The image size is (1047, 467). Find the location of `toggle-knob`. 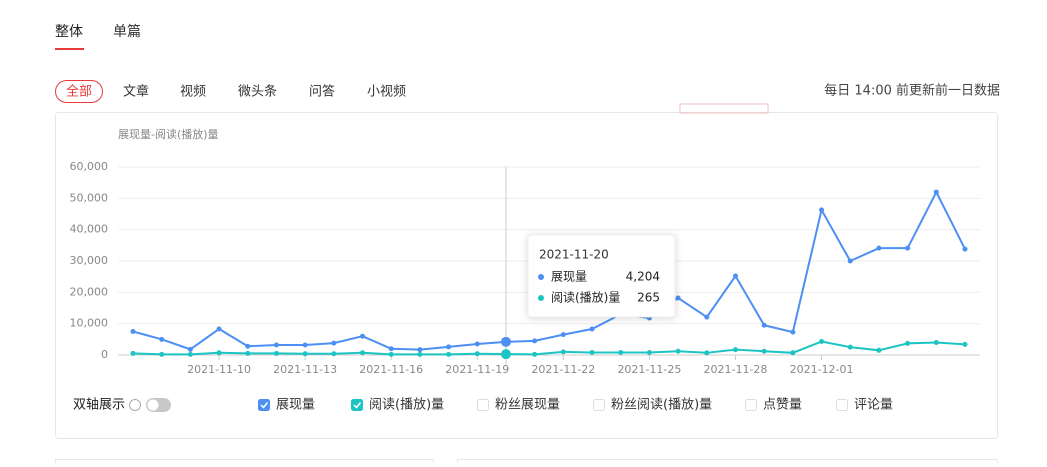

toggle-knob is located at coordinates (153, 405).